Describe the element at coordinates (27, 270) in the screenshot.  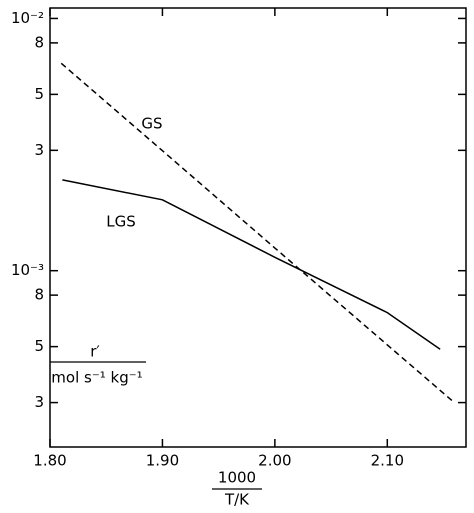
I see `y-tick-label: 10⁻³` at that location.